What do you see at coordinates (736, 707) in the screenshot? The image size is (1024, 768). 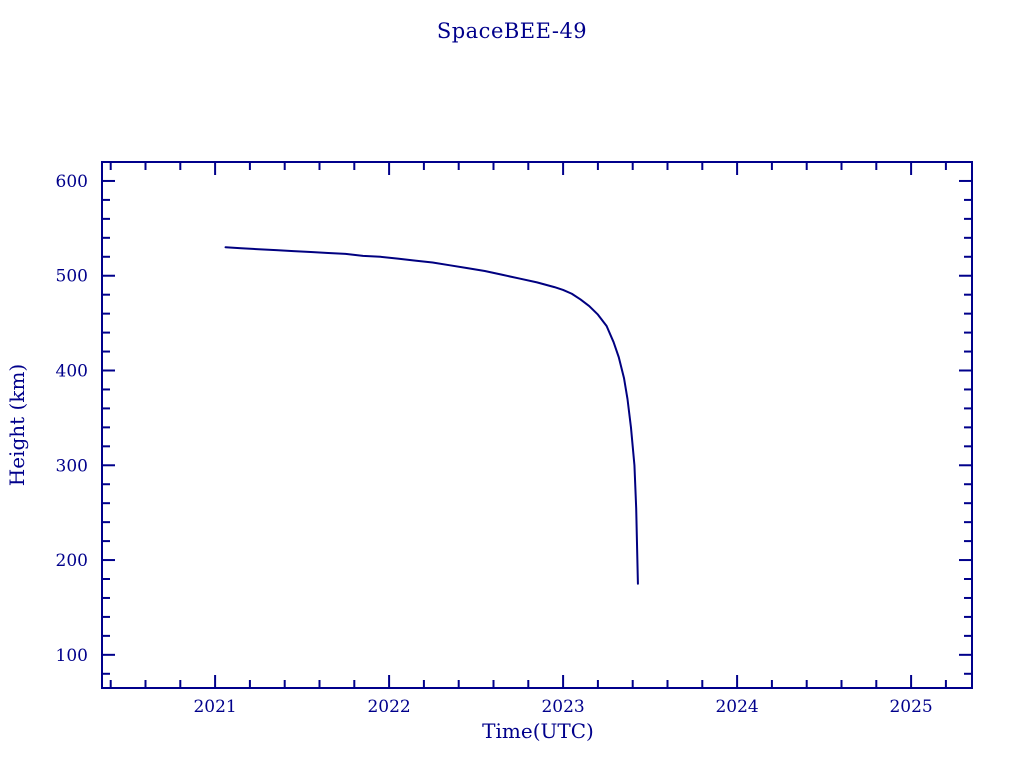 I see `x-tick-label: 2024` at bounding box center [736, 707].